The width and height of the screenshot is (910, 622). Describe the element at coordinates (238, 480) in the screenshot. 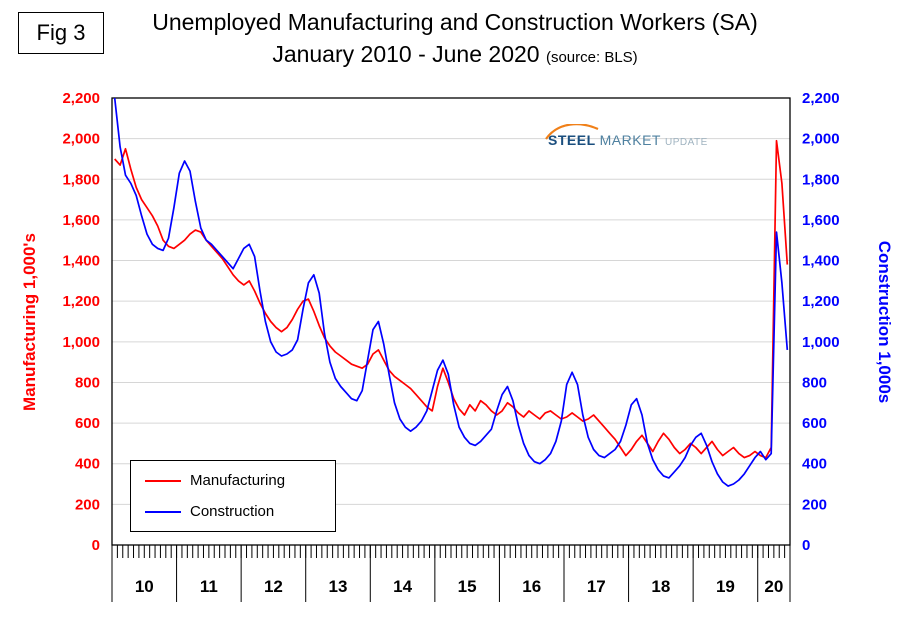

I see `legend-label-manufacturing: Manufacturing` at that location.